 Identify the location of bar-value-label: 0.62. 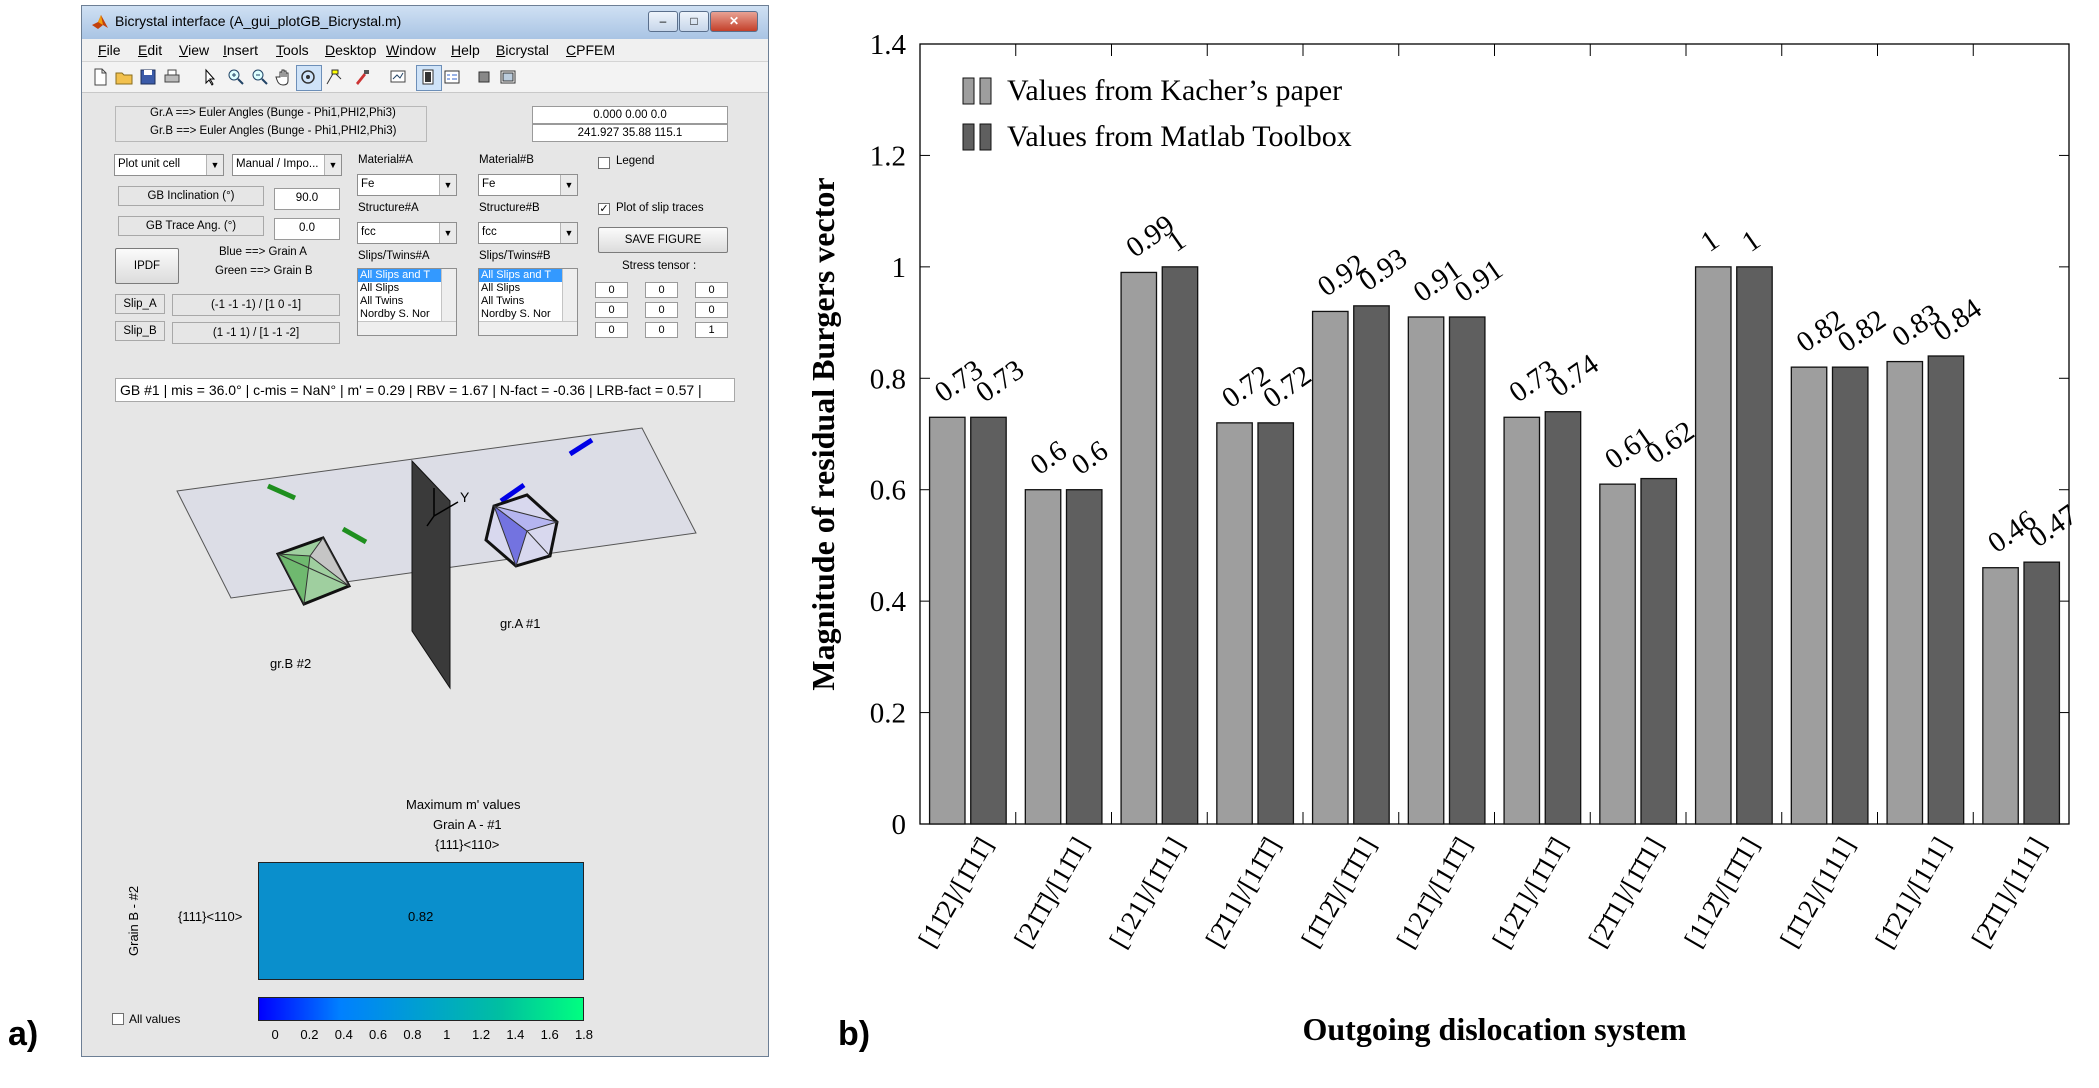
(1670, 442).